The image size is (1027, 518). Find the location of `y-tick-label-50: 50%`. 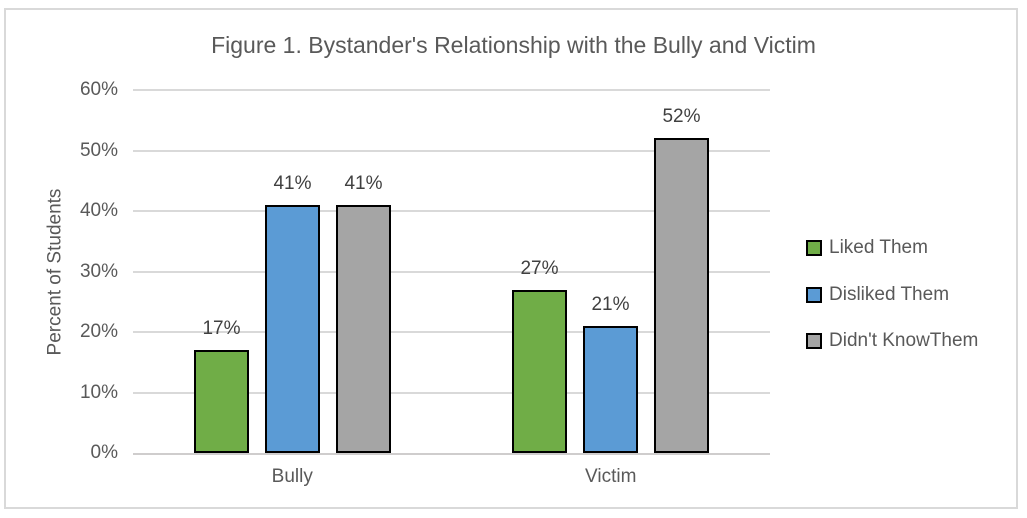

y-tick-label-50: 50% is located at coordinates (98, 150).